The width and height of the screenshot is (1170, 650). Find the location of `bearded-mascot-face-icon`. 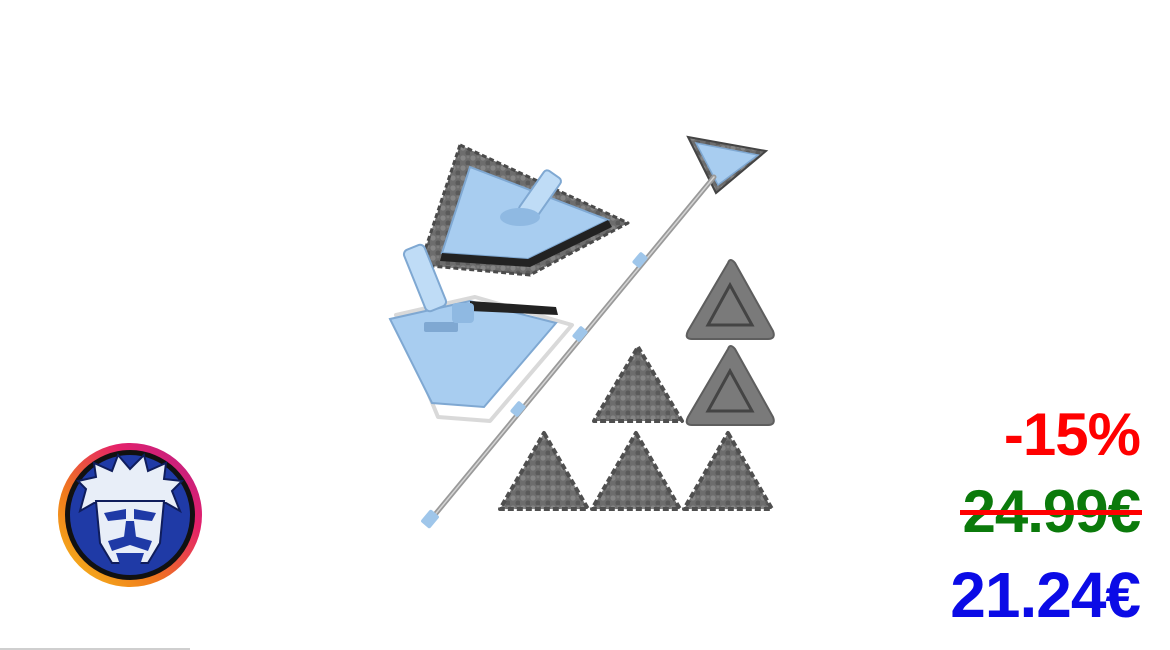

bearded-mascot-face-icon is located at coordinates (130, 515).